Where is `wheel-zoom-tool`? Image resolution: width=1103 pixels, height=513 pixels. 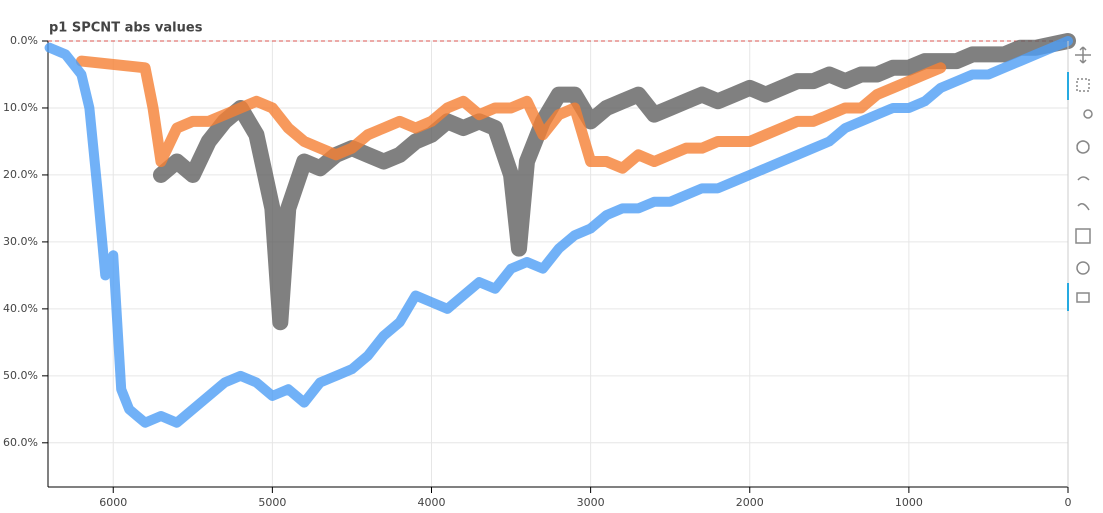
wheel-zoom-tool is located at coordinates (1088, 114).